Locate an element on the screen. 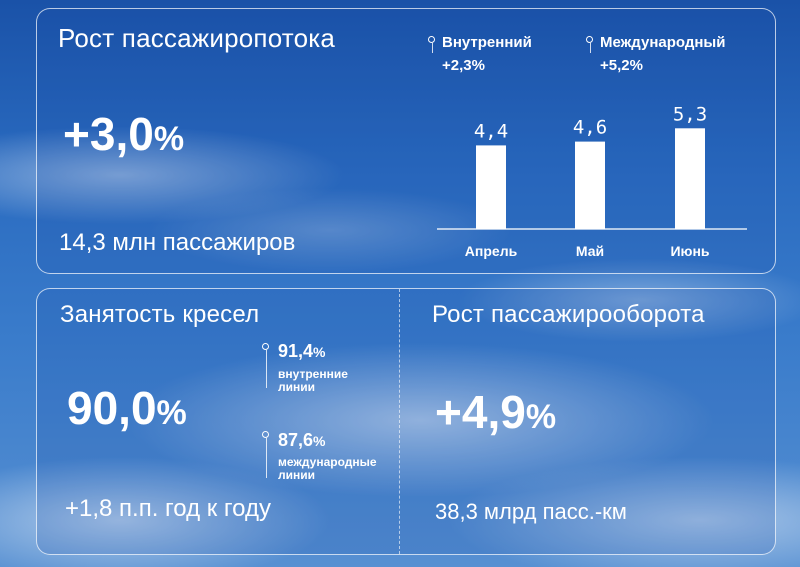 Image resolution: width=800 pixels, height=567 pixels. seat-occupancy-value: 90,0% is located at coordinates (127, 408).